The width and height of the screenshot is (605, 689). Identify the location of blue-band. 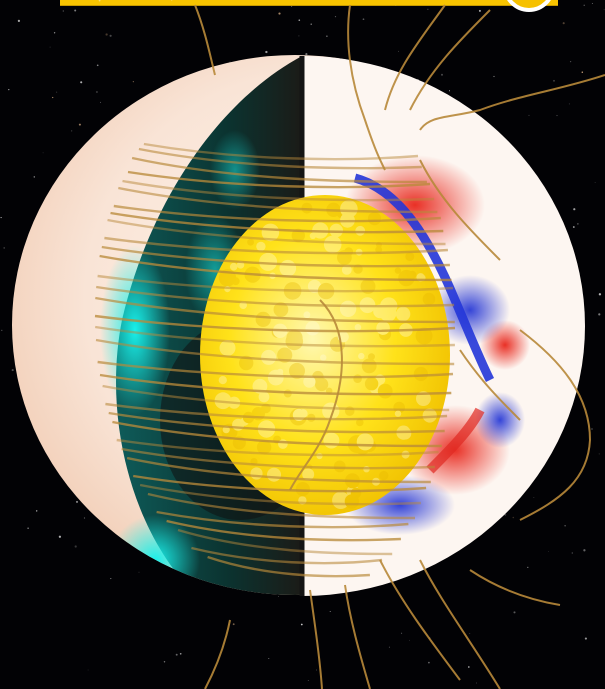
(424, 278).